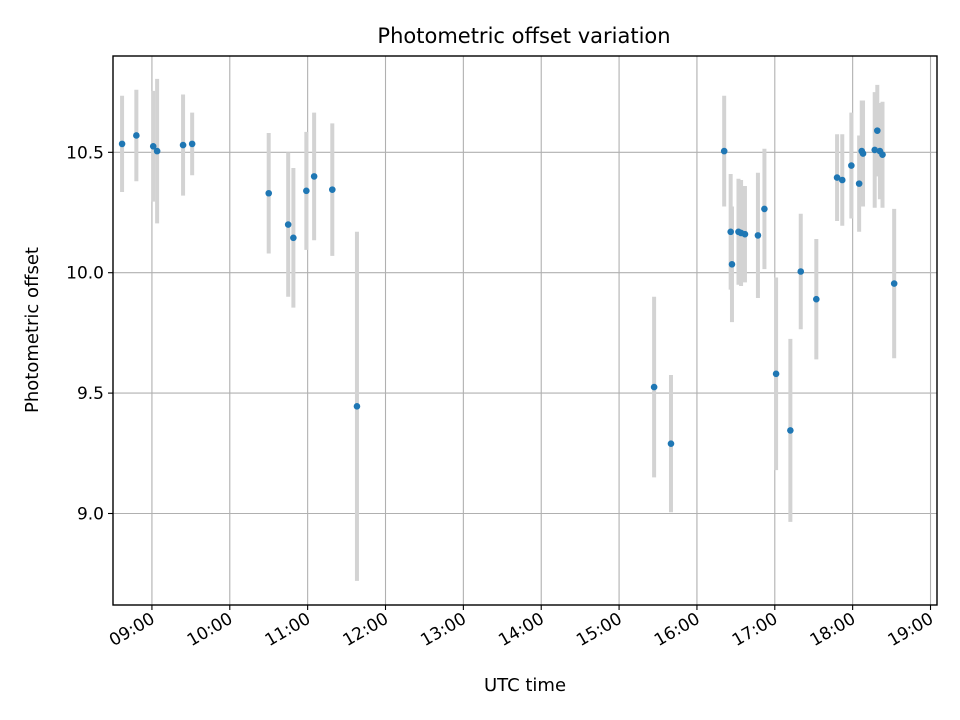 This screenshot has width=960, height=720. Describe the element at coordinates (525, 685) in the screenshot. I see `x-axis-label: UTC time` at that location.